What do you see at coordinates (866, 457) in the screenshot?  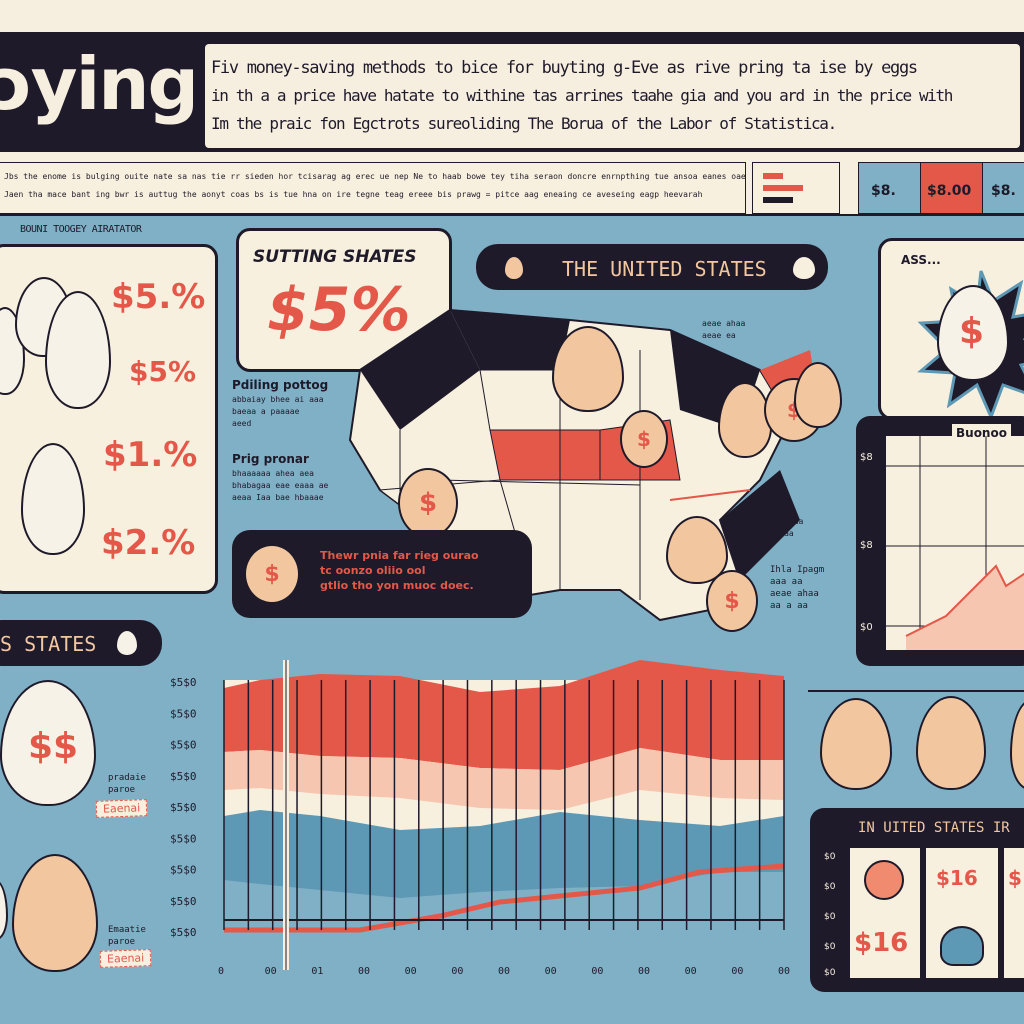 I see `line-chart-ylabel-1: $8` at bounding box center [866, 457].